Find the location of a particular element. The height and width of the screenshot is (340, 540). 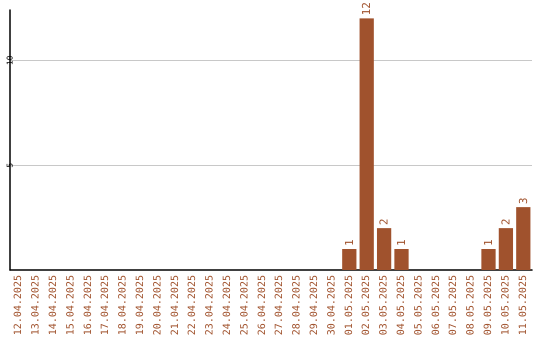

x-tick-label: 08.05.2025 is located at coordinates (471, 305).